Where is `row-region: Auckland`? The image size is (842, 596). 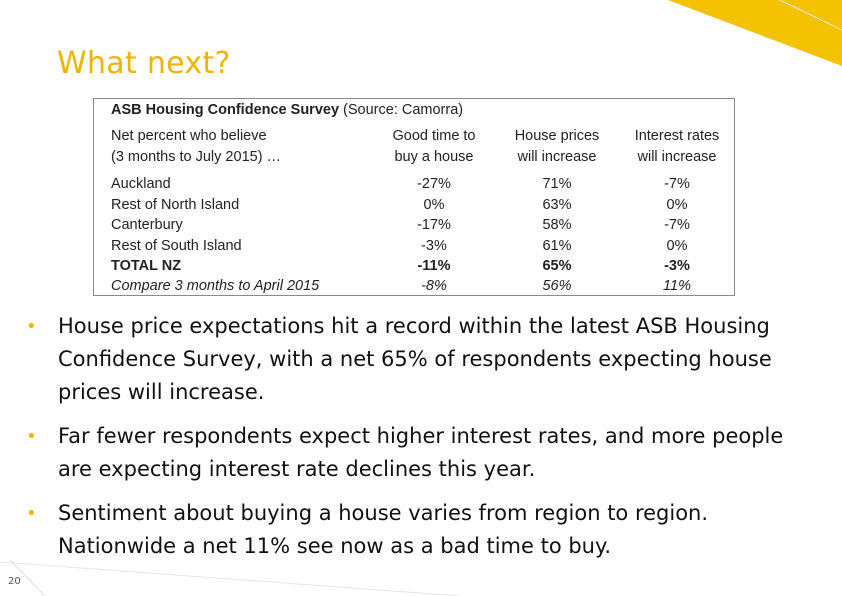
row-region: Auckland is located at coordinates (141, 184).